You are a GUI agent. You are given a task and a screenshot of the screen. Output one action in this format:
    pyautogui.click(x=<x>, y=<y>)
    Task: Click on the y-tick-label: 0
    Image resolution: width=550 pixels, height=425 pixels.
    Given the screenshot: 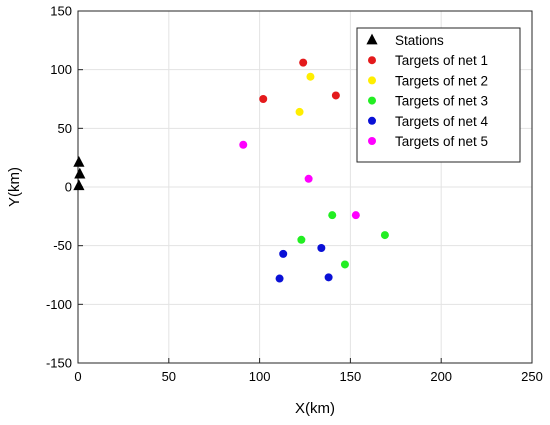 What is the action you would take?
    pyautogui.click(x=68, y=187)
    